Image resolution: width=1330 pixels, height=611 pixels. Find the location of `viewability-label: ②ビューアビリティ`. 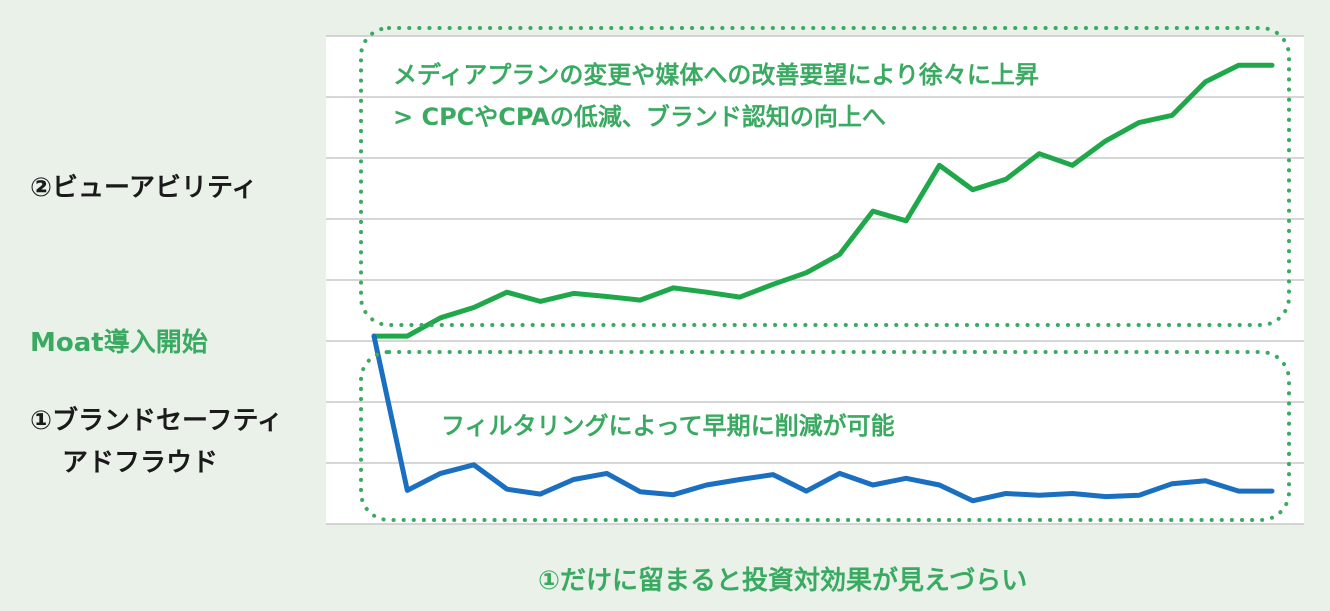

viewability-label: ②ビューアビリティ is located at coordinates (144, 188).